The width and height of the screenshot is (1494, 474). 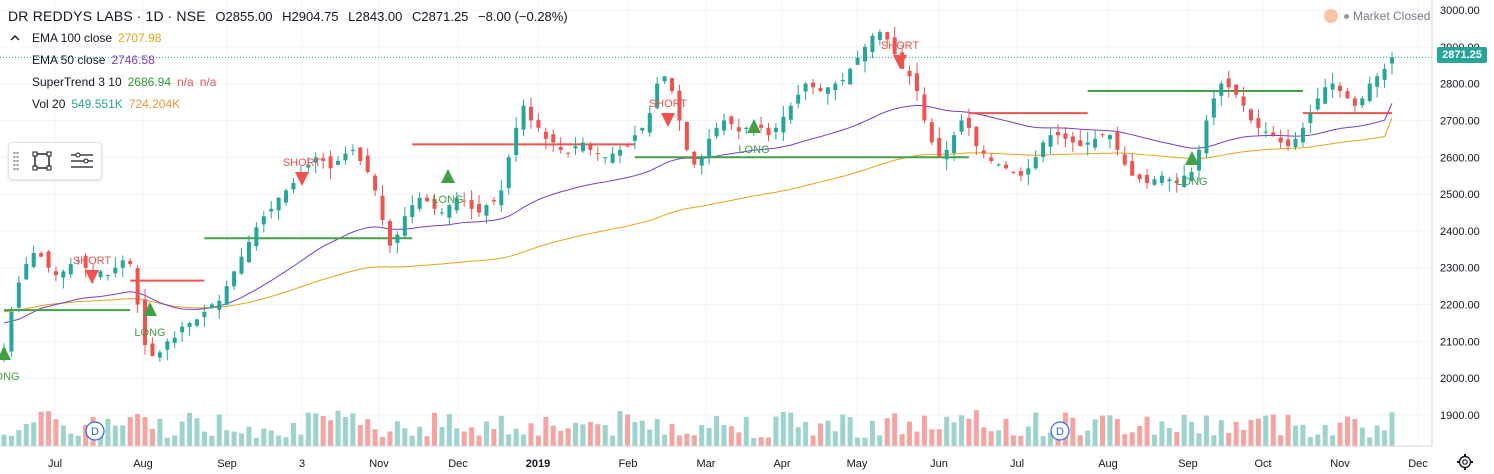 I want to click on rectangle-icon, so click(x=42, y=161).